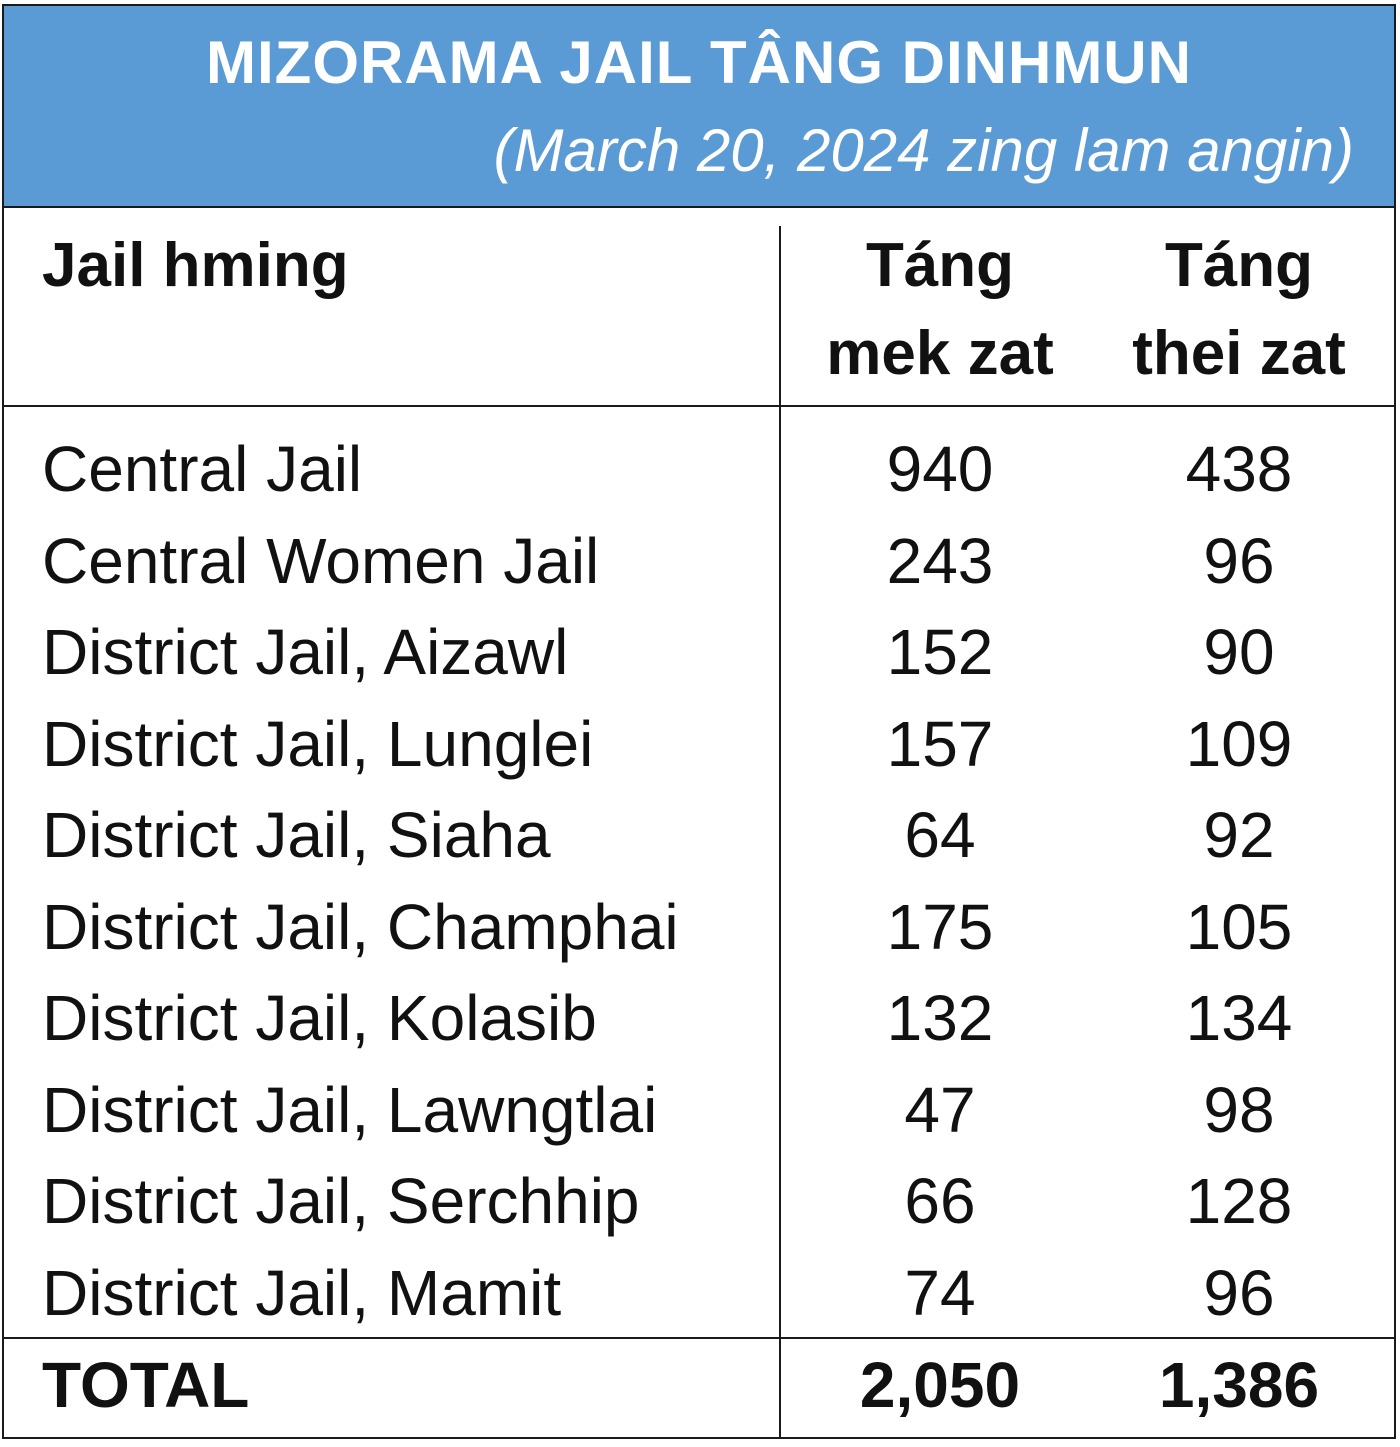 The height and width of the screenshot is (1447, 1400). Describe the element at coordinates (1239, 1018) in the screenshot. I see `row-inmates: 134` at that location.